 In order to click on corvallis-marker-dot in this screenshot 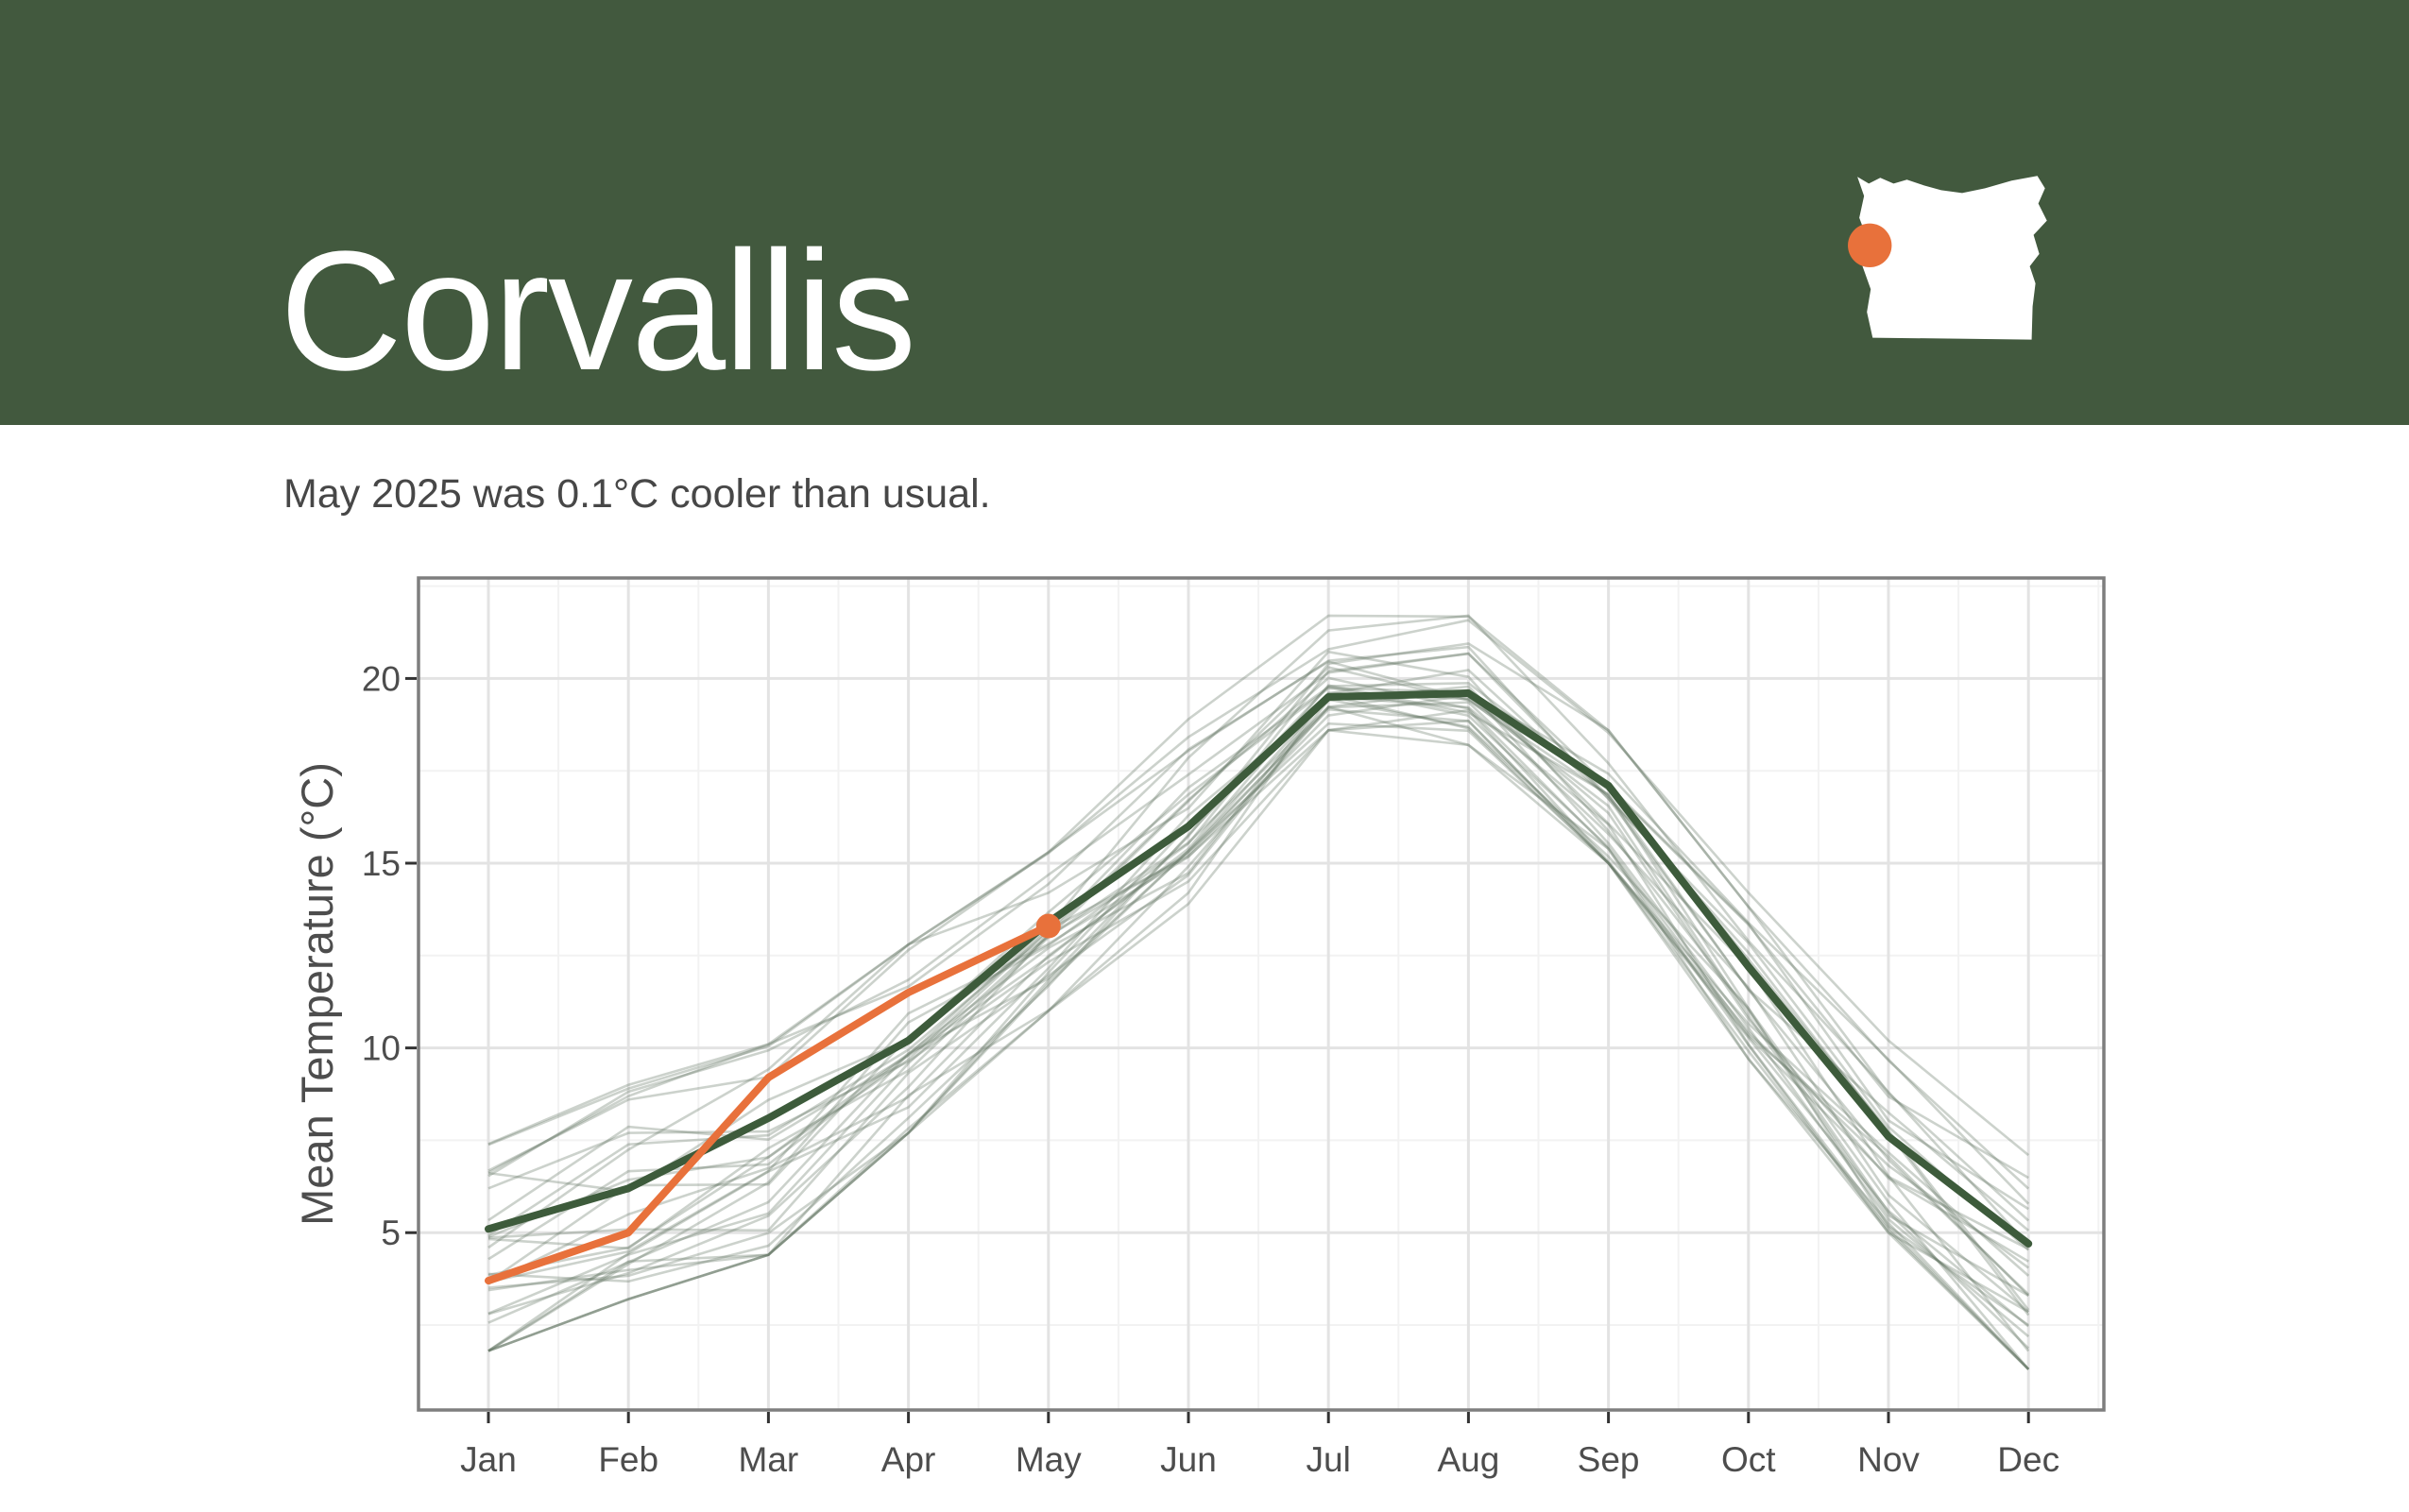, I will do `click(1870, 246)`.